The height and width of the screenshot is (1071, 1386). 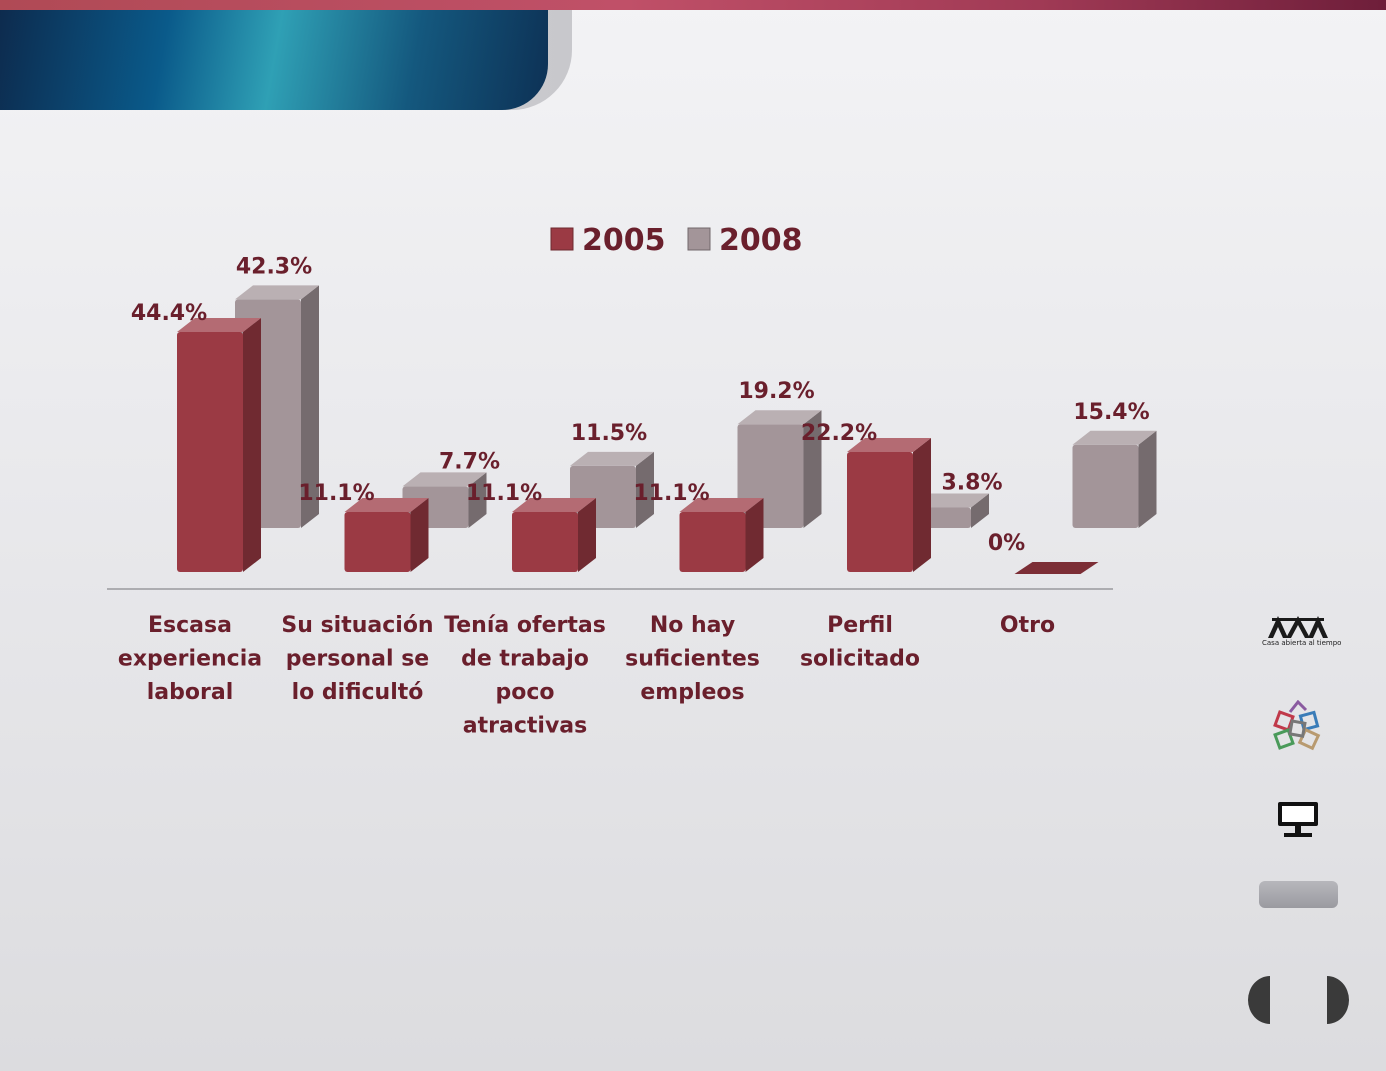 I want to click on data-label-2008-0: 42.3%, so click(x=274, y=266).